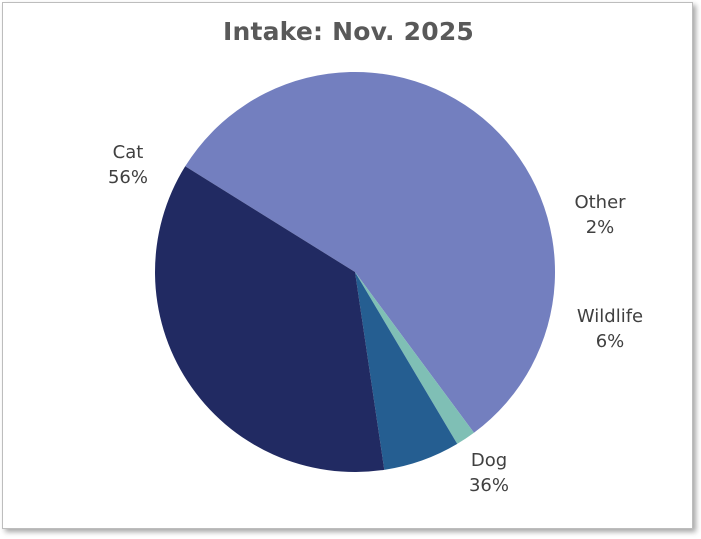 Image resolution: width=701 pixels, height=539 pixels. What do you see at coordinates (600, 215) in the screenshot?
I see `data-label-other: Other 2%` at bounding box center [600, 215].